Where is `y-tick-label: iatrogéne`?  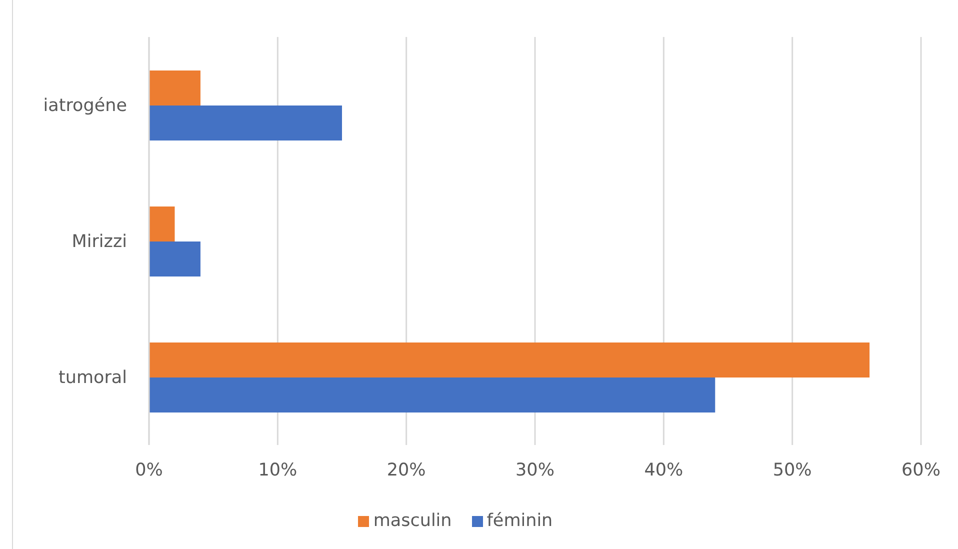 y-tick-label: iatrogéne is located at coordinates (85, 106).